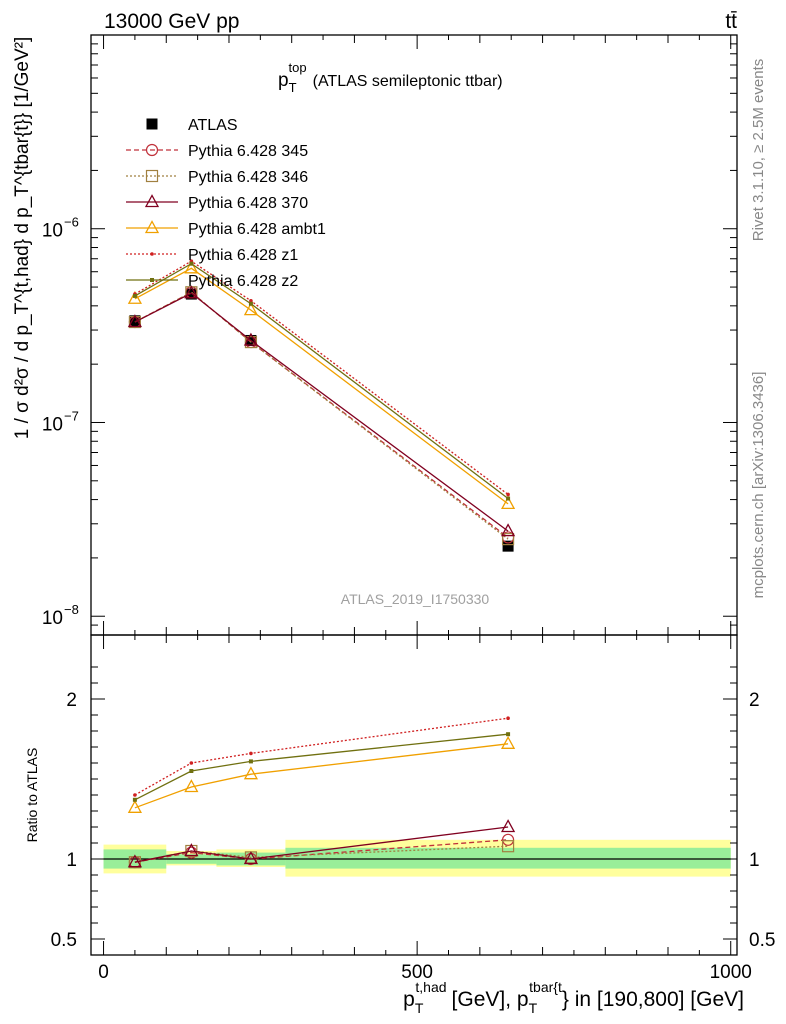  Describe the element at coordinates (419, 1008) in the screenshot. I see `x-label-sub1: T` at that location.